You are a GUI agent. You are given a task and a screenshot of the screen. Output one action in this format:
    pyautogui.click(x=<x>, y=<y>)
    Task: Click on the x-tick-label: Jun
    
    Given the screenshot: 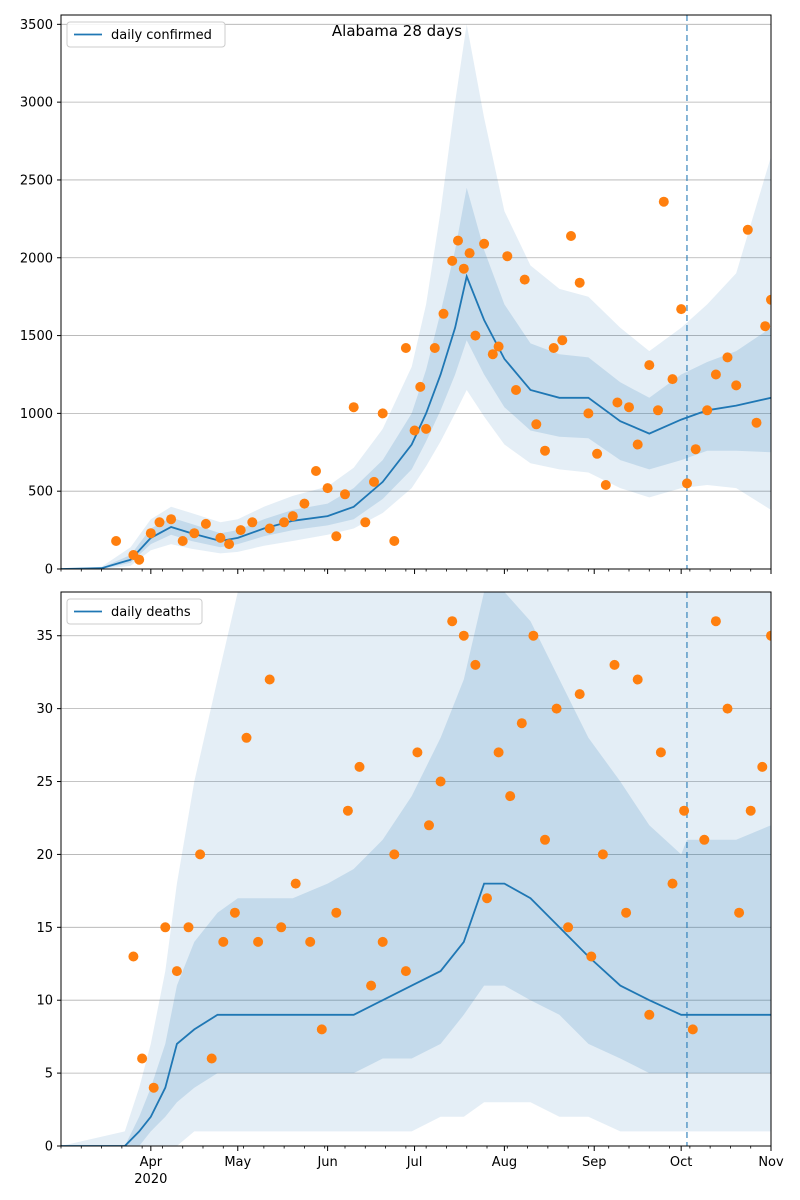 What is the action you would take?
    pyautogui.click(x=326, y=1162)
    